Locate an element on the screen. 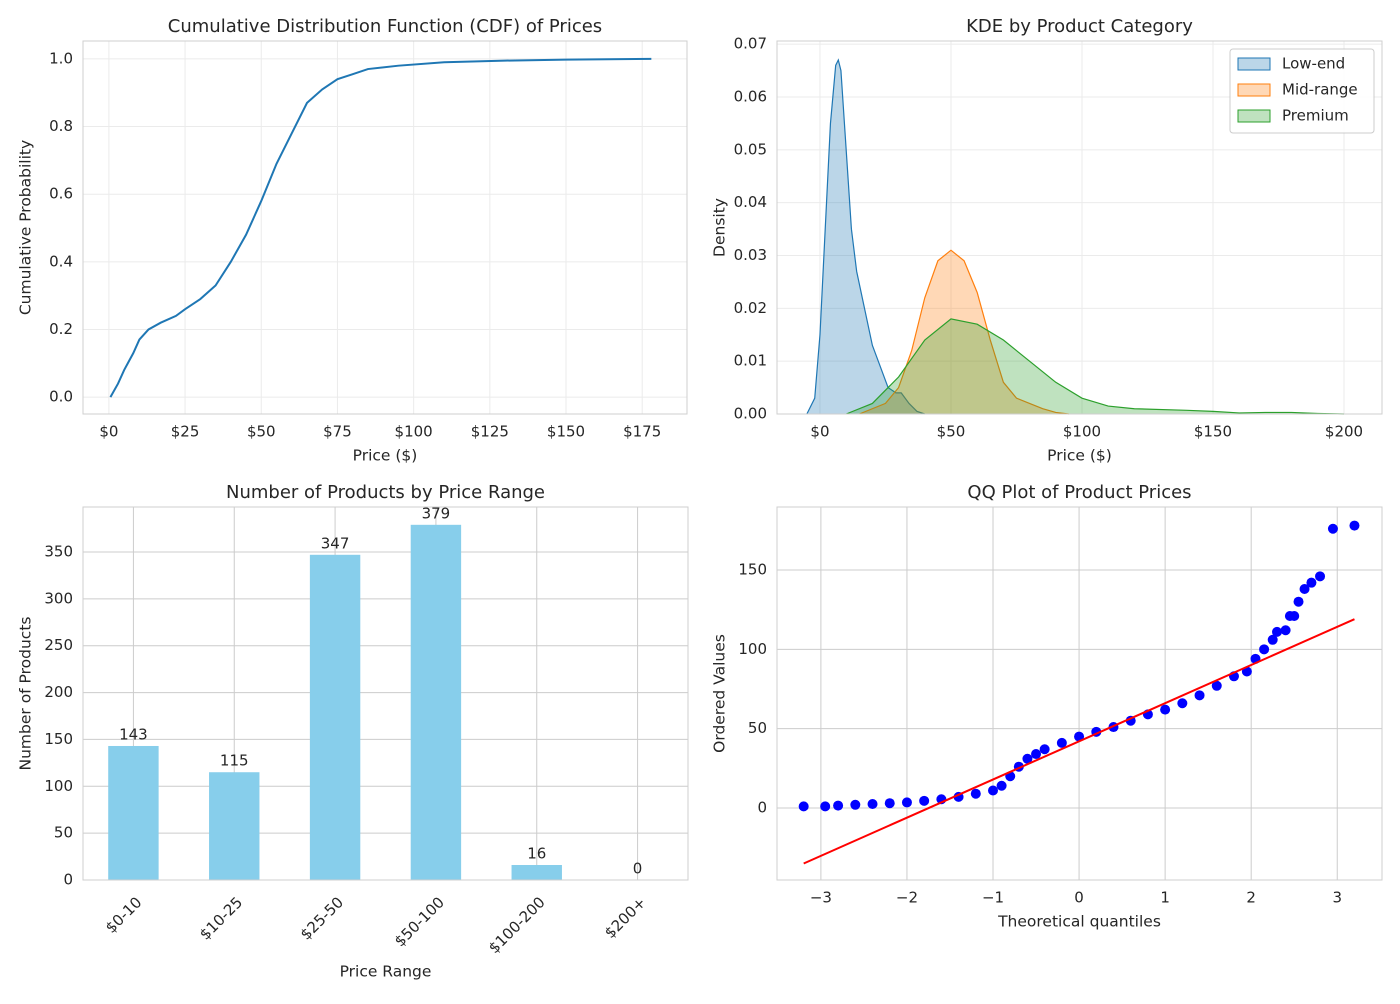  x-tick-label: $125 is located at coordinates (490, 432).